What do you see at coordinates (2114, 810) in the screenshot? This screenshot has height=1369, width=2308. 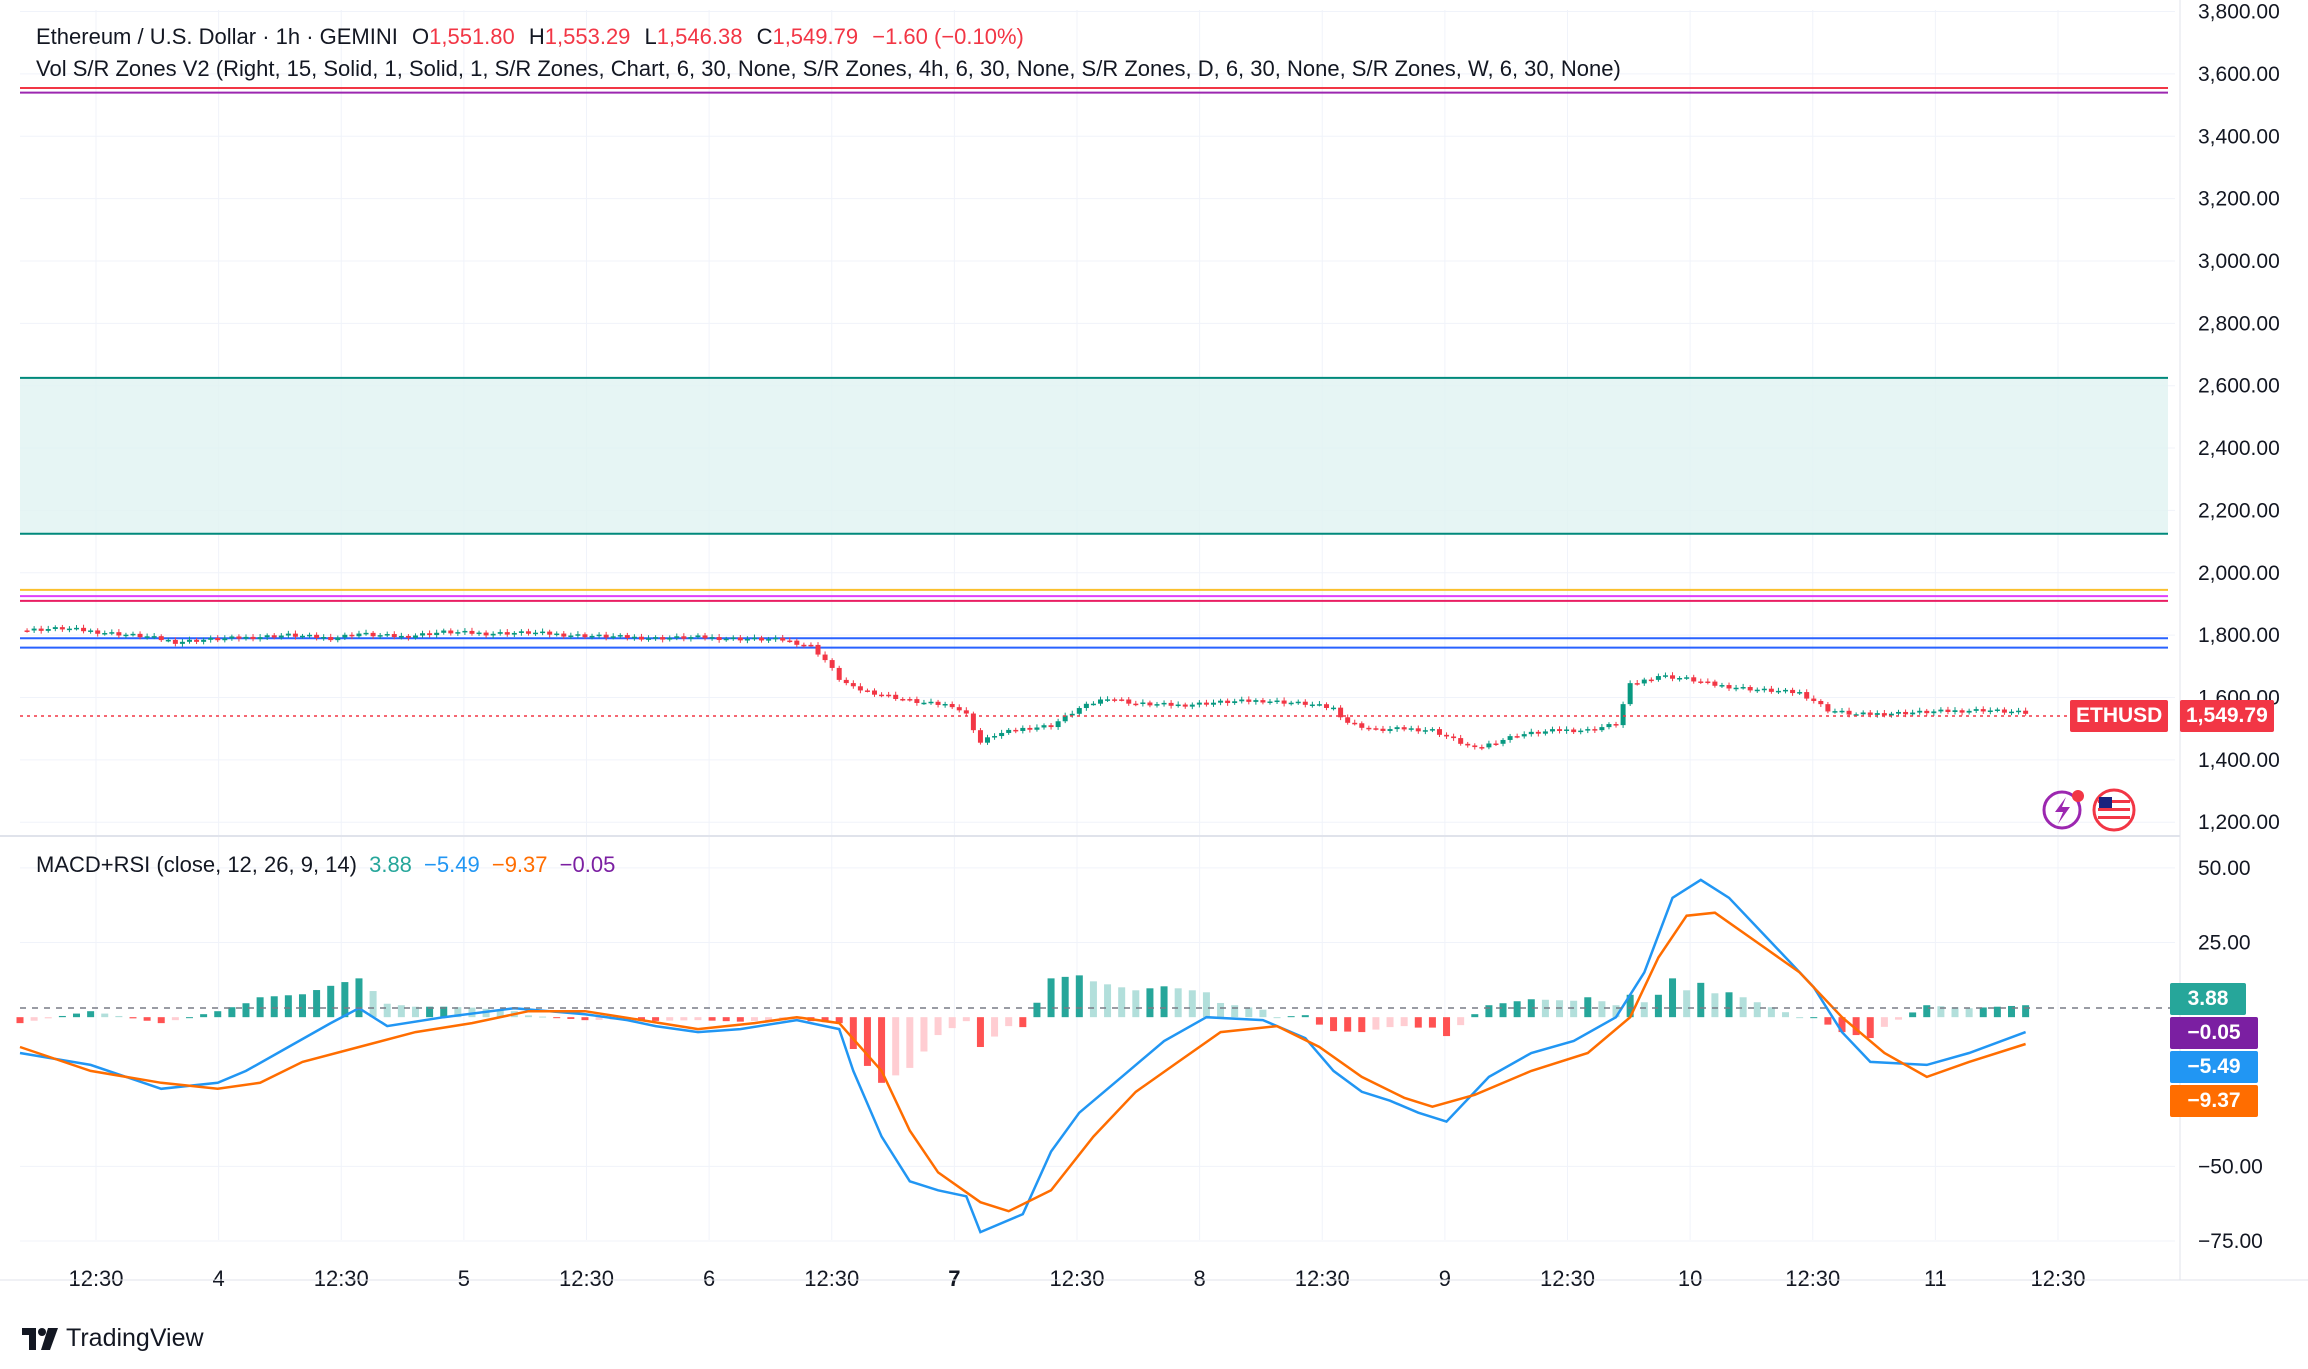 I see `us-flag-icon` at bounding box center [2114, 810].